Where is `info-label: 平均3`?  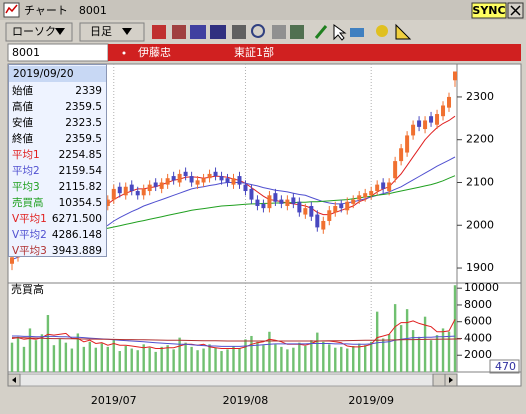
info-label: 平均3 is located at coordinates (26, 187).